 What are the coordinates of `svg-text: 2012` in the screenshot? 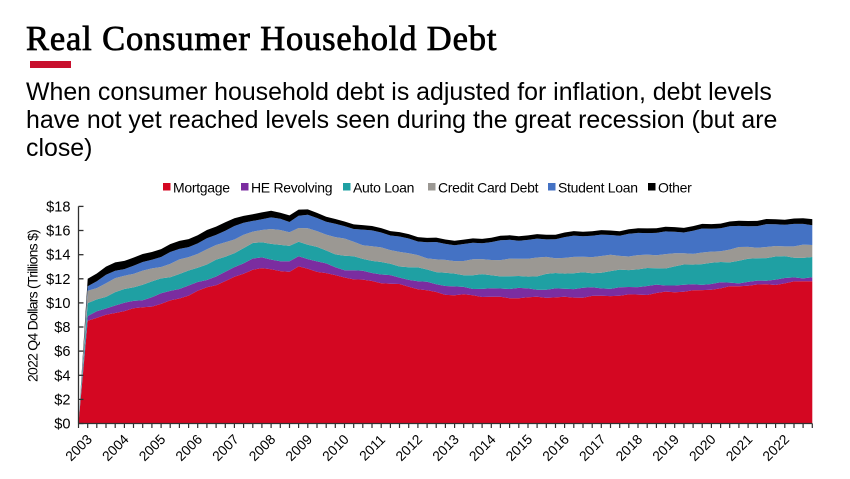 It's located at (409, 448).